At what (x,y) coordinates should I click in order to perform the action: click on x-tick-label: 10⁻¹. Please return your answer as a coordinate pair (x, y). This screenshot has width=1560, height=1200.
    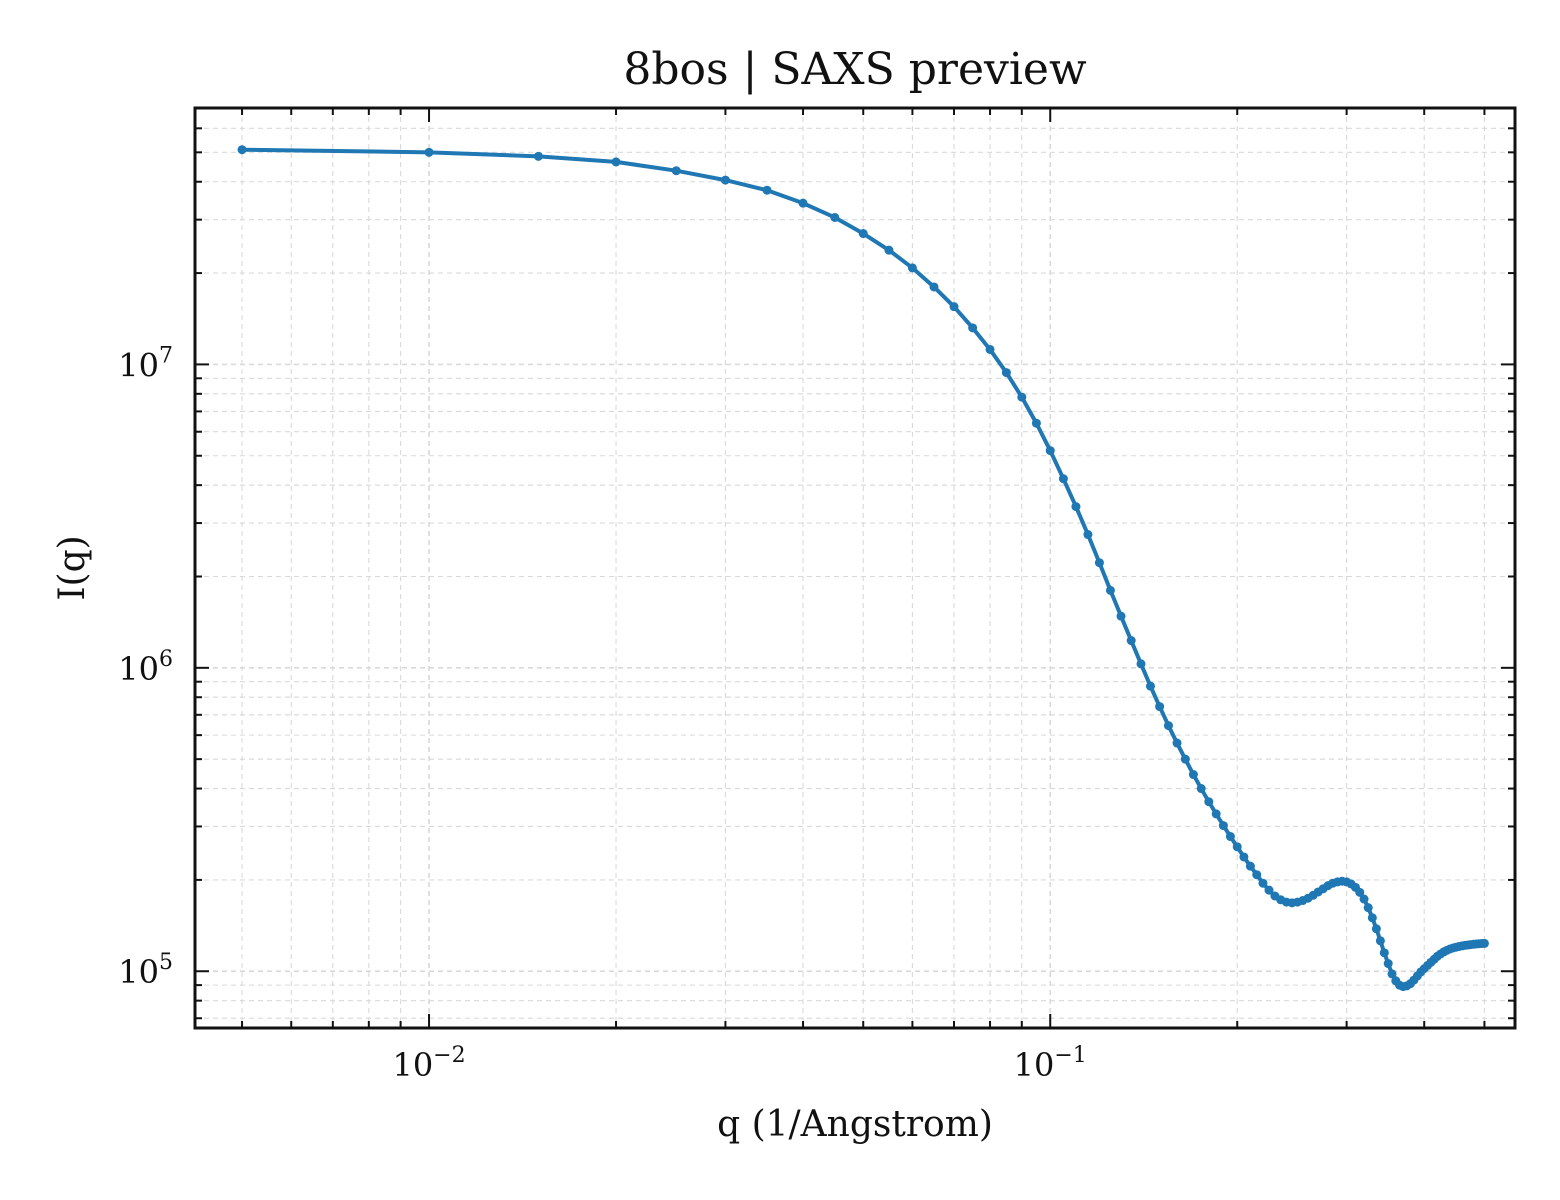
    Looking at the image, I should click on (1050, 1063).